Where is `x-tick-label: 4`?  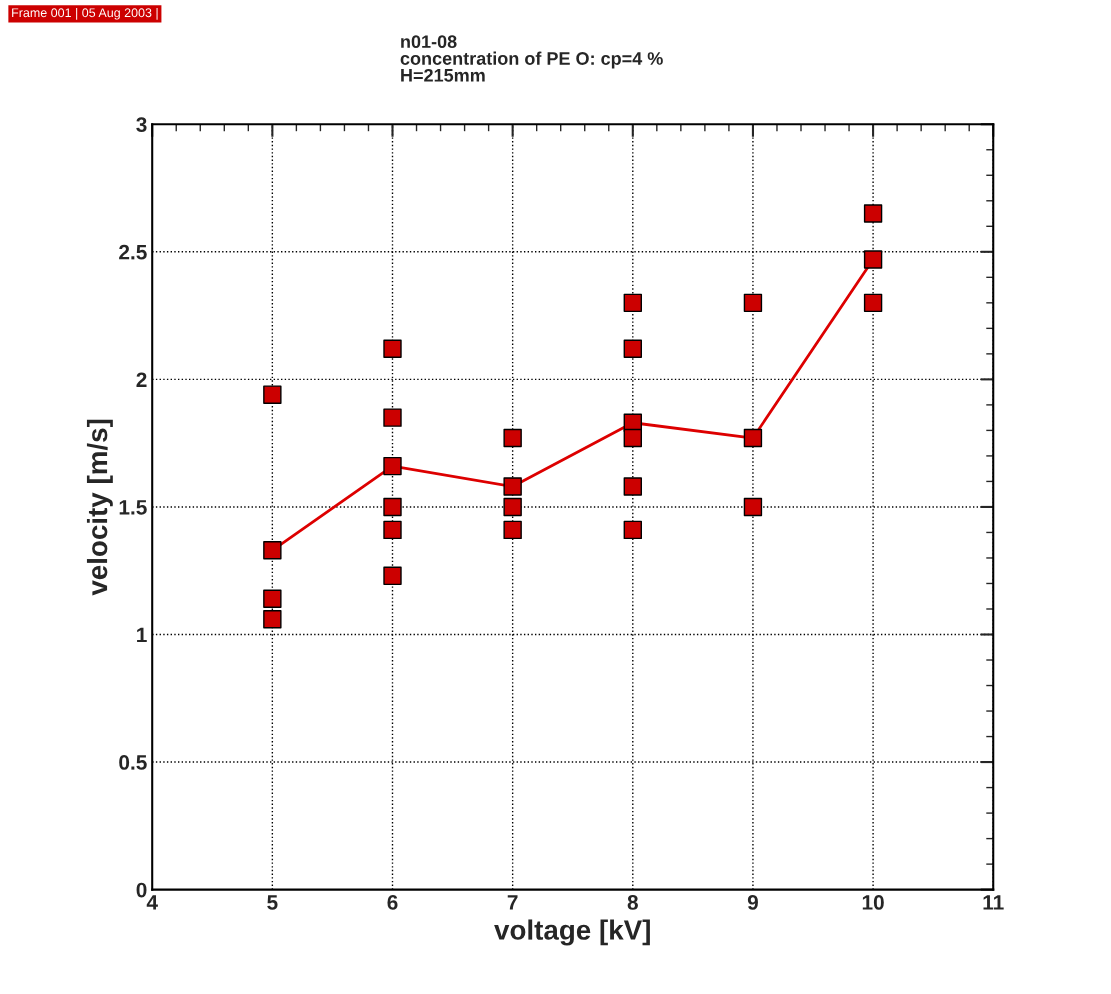 x-tick-label: 4 is located at coordinates (152, 902).